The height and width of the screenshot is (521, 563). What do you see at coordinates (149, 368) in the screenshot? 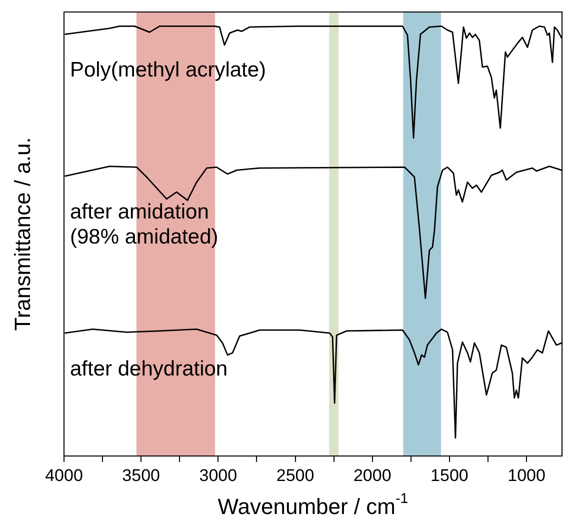
I see `series-label: after dehydration` at bounding box center [149, 368].